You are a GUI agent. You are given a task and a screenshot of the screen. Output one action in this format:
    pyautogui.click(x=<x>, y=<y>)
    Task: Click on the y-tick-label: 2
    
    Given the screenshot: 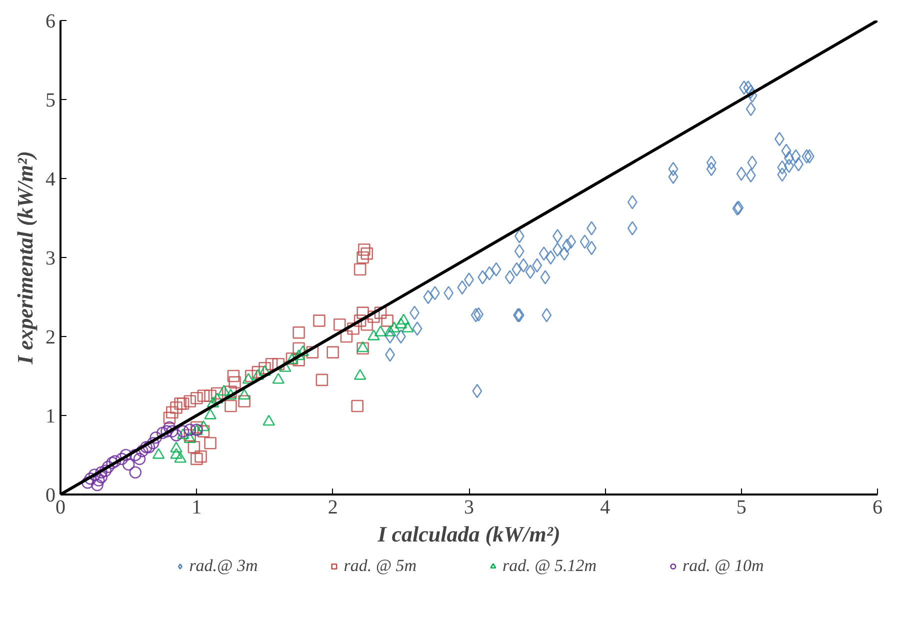 What is the action you would take?
    pyautogui.click(x=51, y=337)
    